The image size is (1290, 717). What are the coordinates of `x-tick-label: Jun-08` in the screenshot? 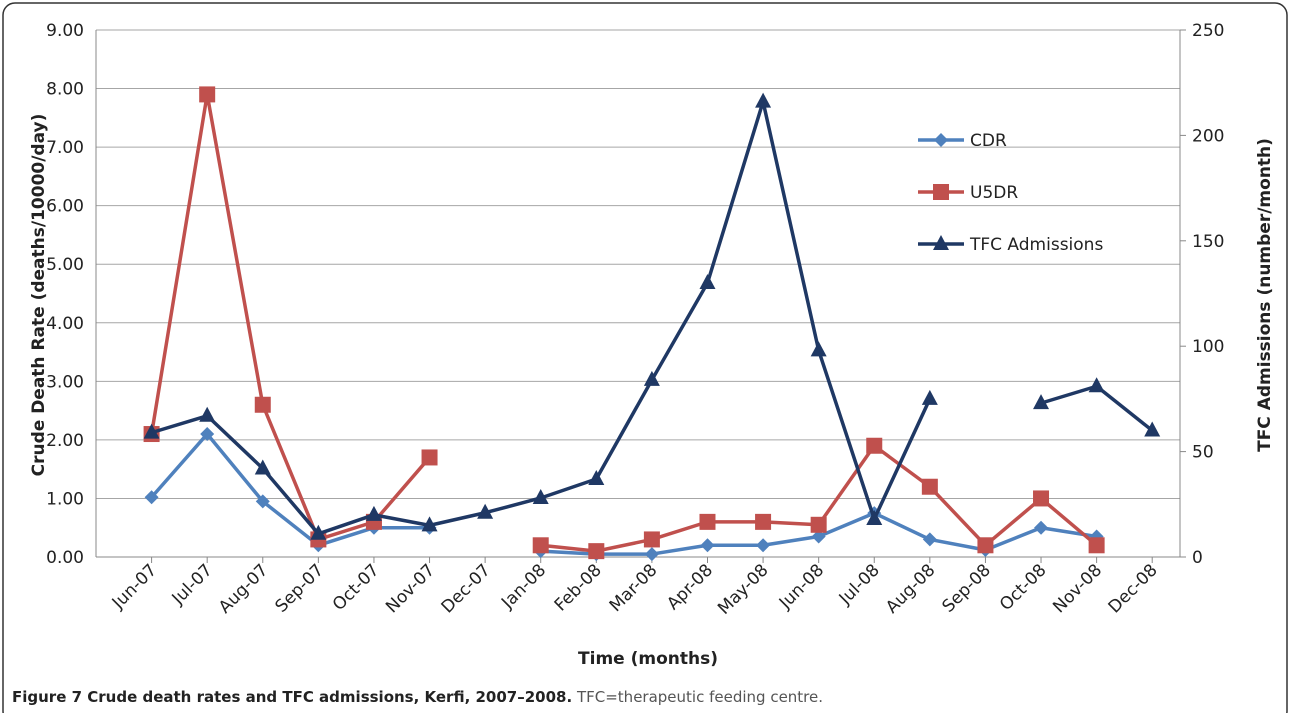 It's located at (801, 586).